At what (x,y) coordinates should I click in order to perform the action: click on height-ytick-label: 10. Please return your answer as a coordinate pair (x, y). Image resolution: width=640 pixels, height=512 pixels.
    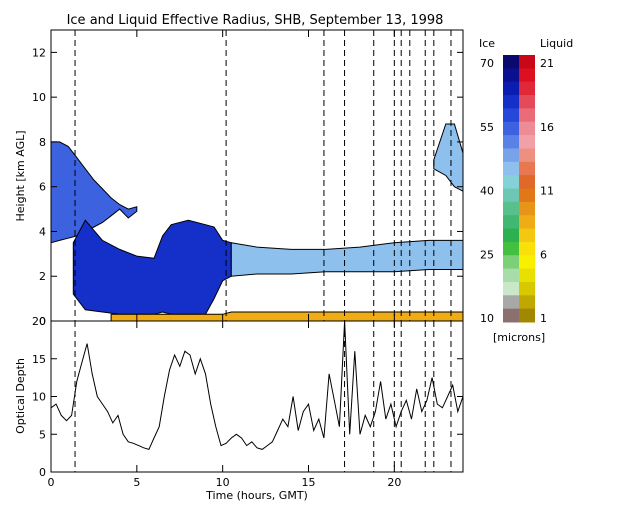
    Looking at the image, I should click on (39, 97).